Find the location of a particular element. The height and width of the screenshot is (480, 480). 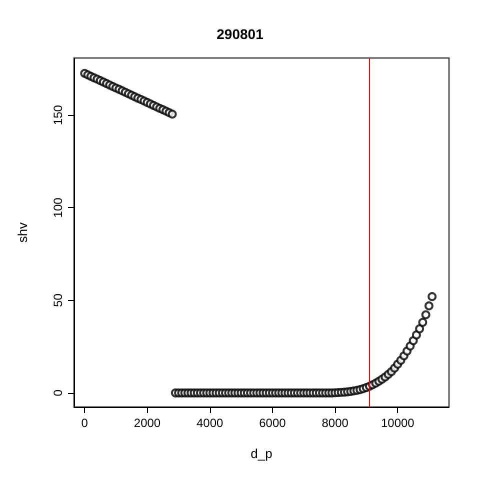

y-tick-label: 100 is located at coordinates (58, 207).